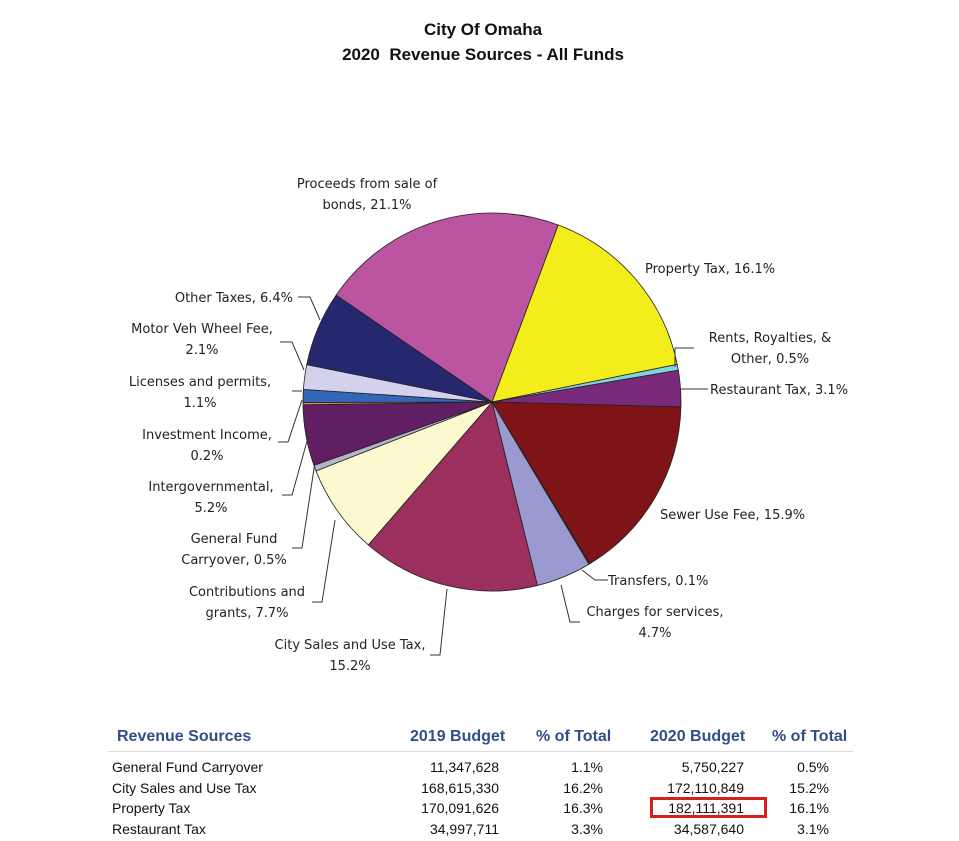 Image resolution: width=959 pixels, height=841 pixels. Describe the element at coordinates (151, 808) in the screenshot. I see `table-cell: Property Tax` at that location.